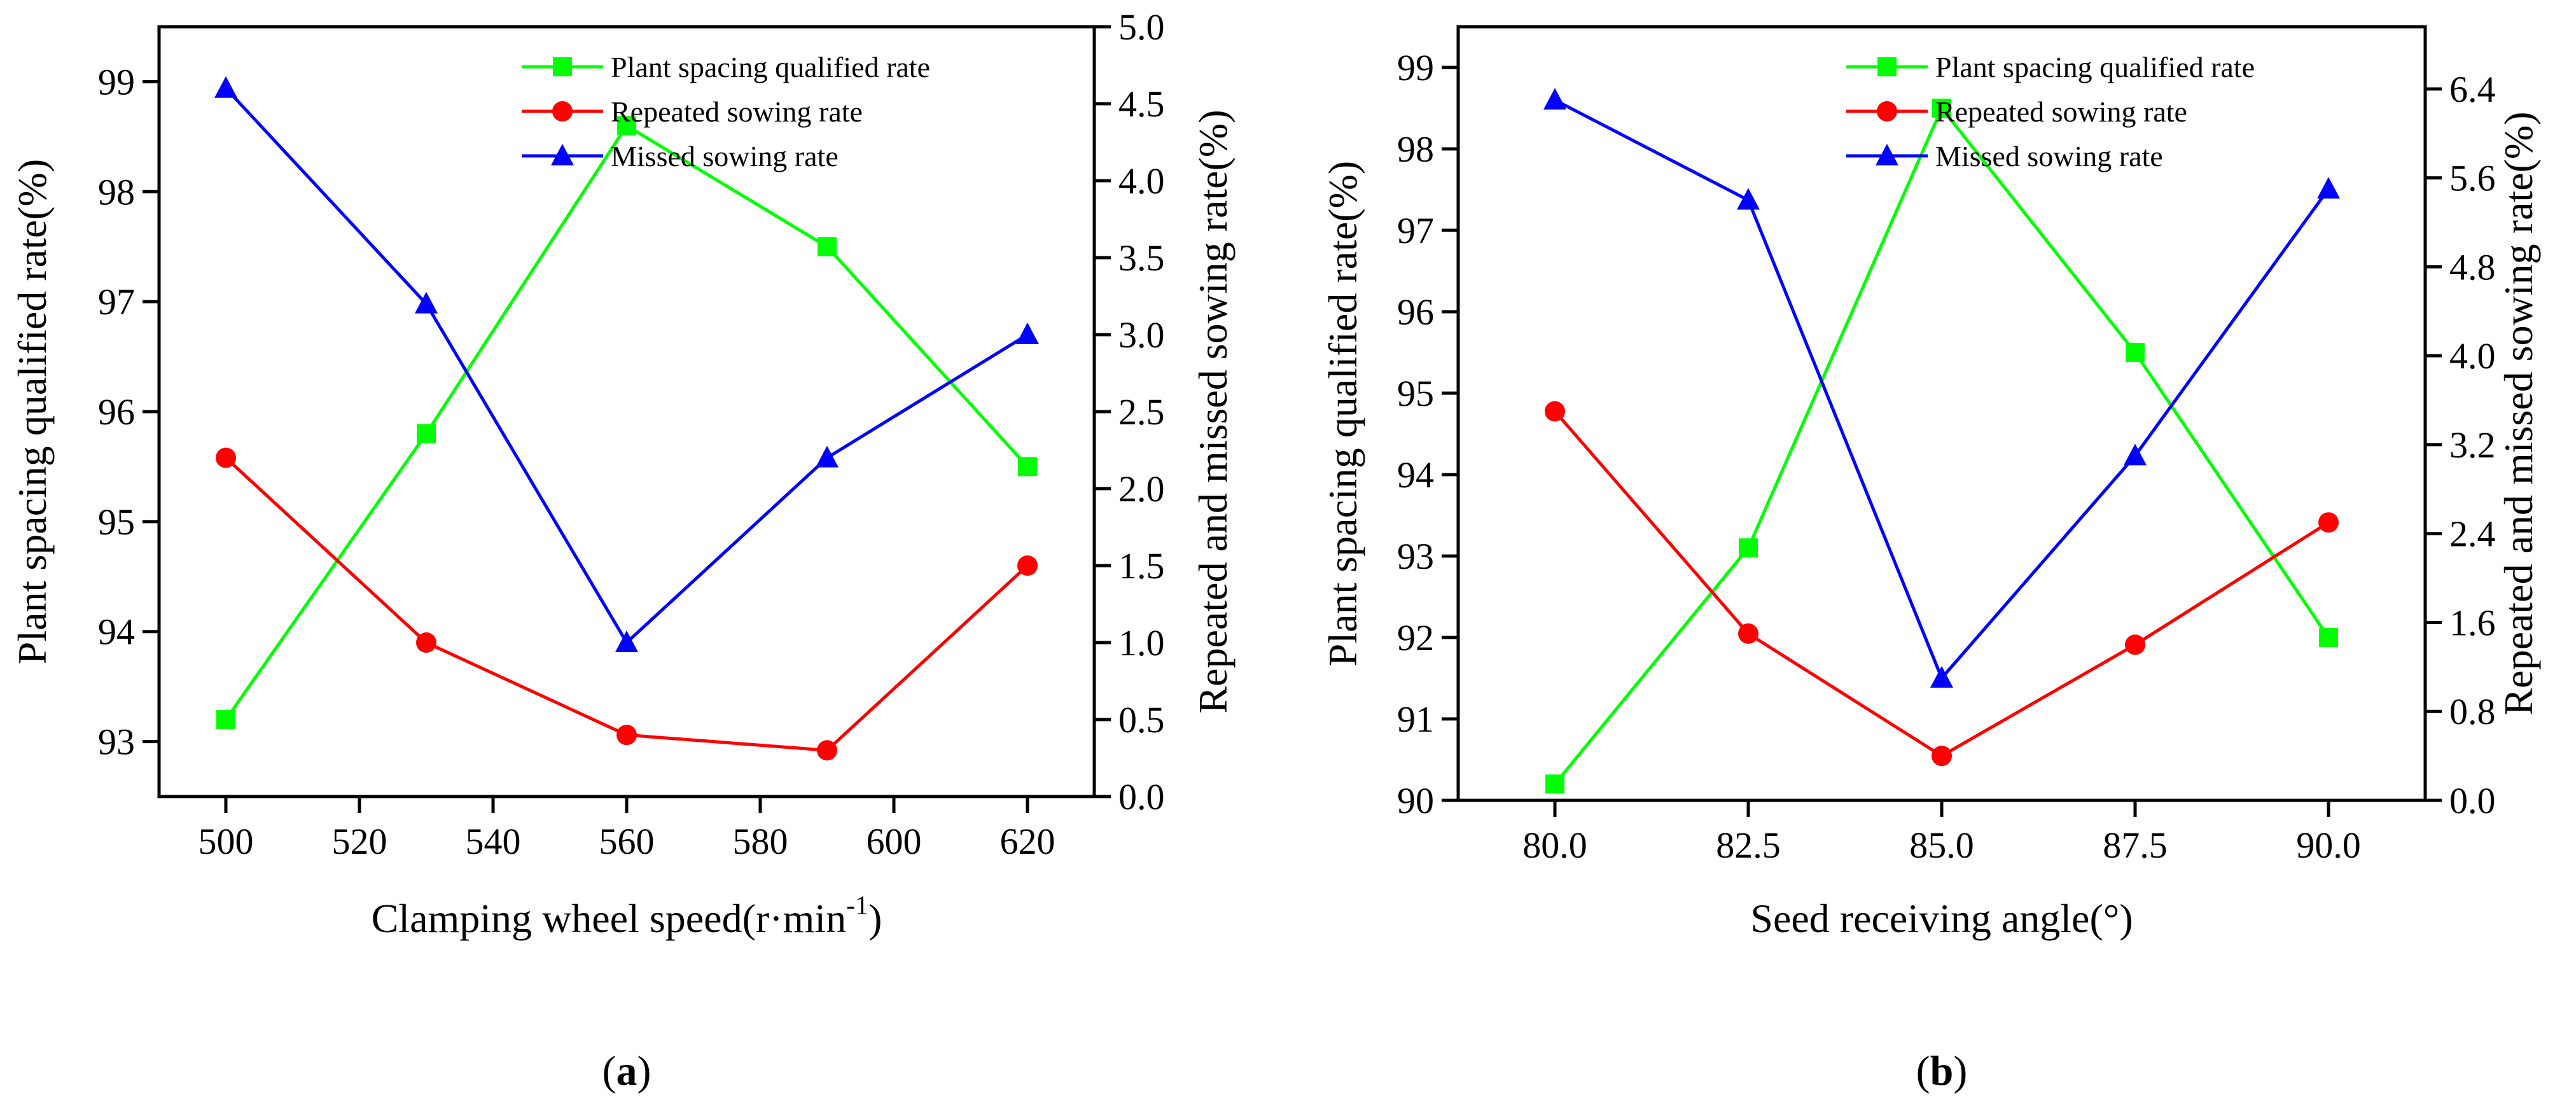  Describe the element at coordinates (2472, 89) in the screenshot. I see `y2-tick-label: 6.4` at that location.